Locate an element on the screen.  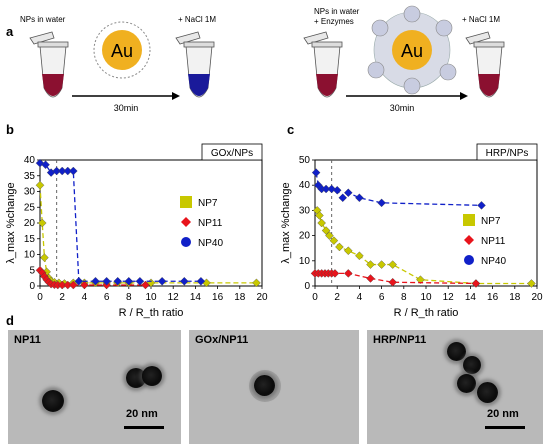
x-tick-label: 14 is located at coordinates (471, 297).